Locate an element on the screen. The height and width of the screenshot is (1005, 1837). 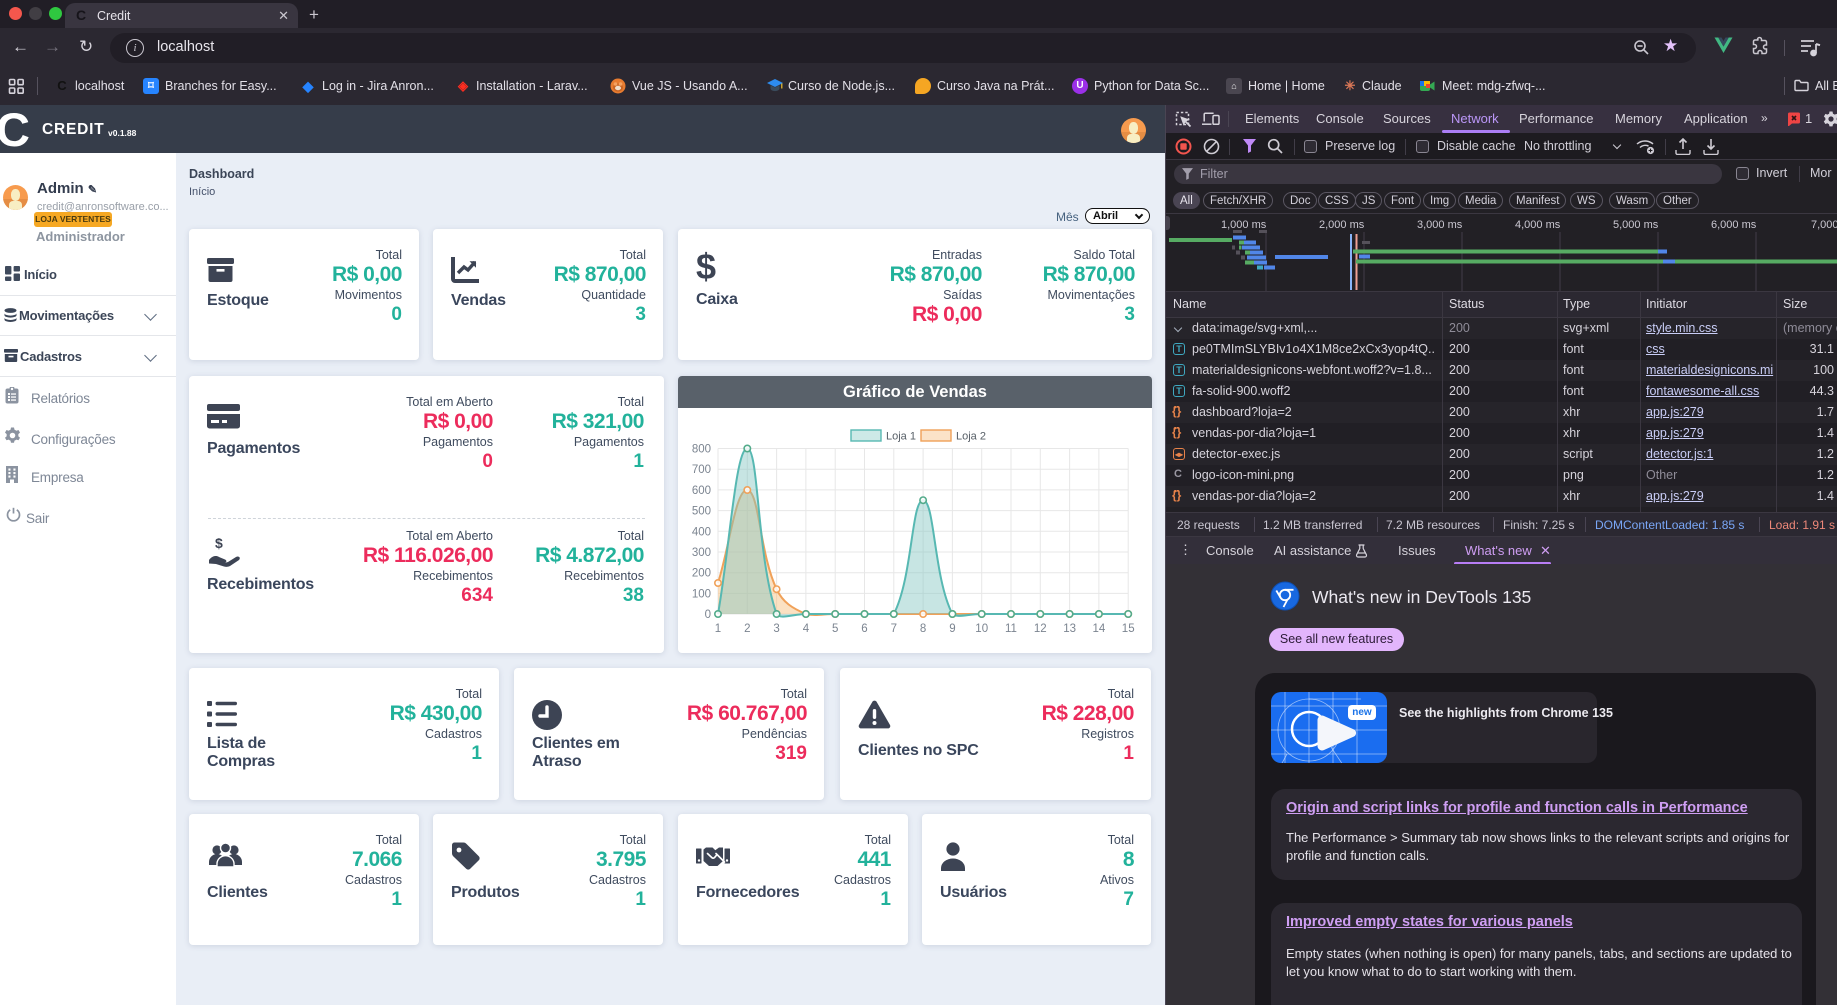
svg-text: 11 is located at coordinates (1011, 629).